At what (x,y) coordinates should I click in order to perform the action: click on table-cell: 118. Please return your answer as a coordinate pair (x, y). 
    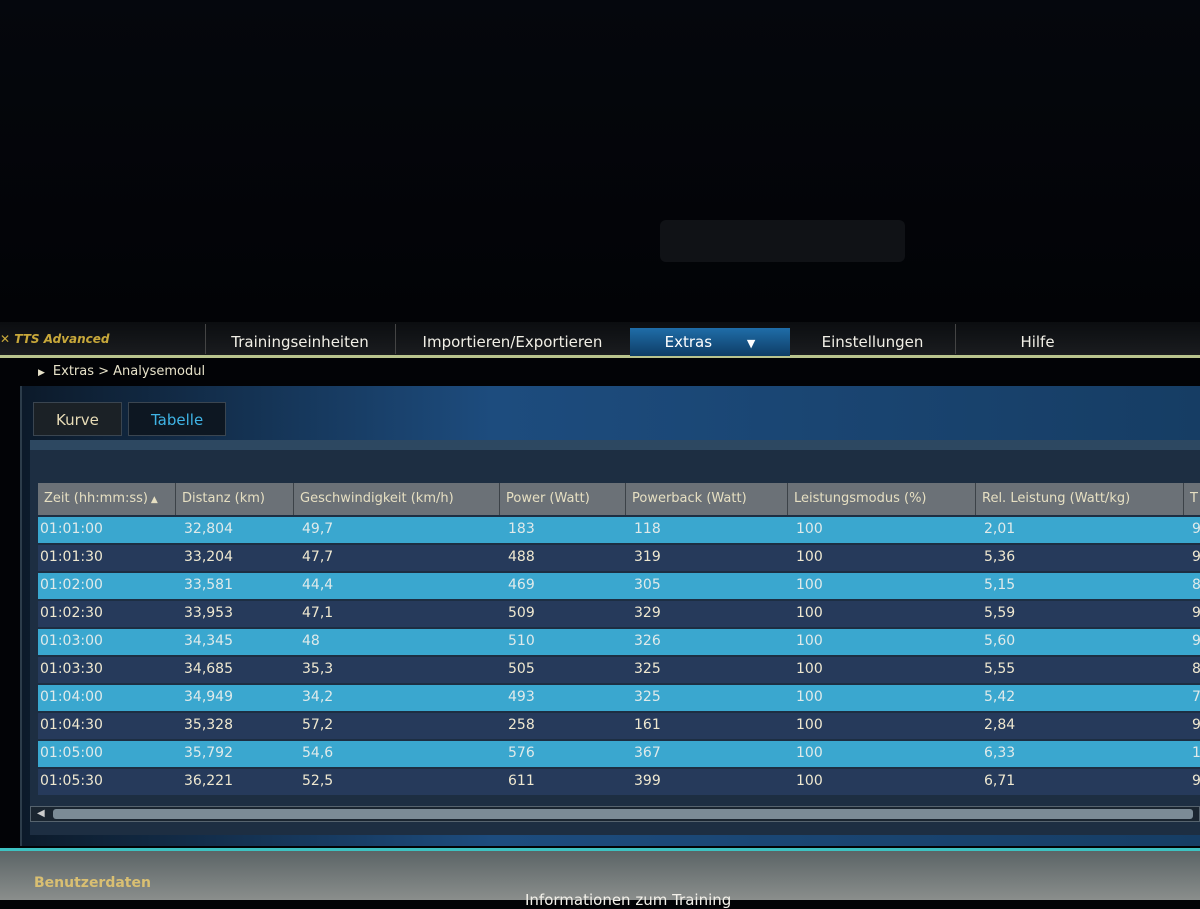
    Looking at the image, I should click on (647, 529).